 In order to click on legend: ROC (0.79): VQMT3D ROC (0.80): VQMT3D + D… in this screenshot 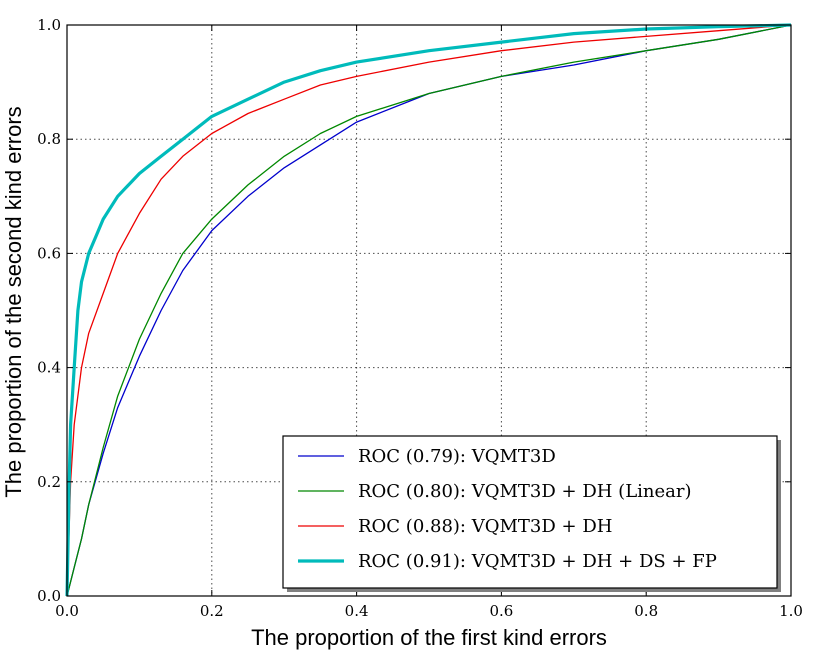, I will do `click(531, 513)`.